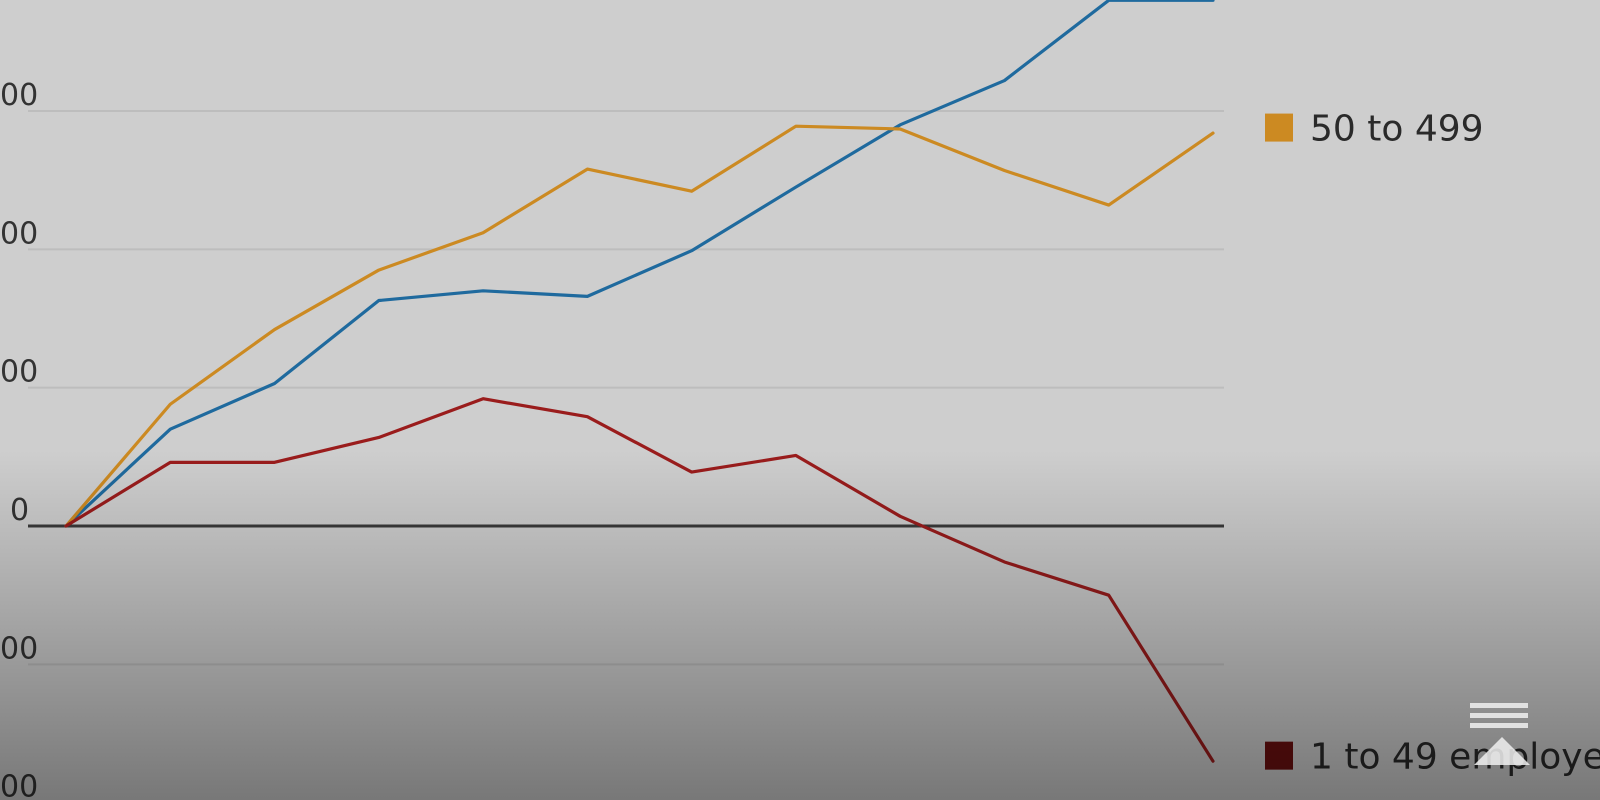 Image resolution: width=1600 pixels, height=800 pixels. I want to click on legend-label: 50 to 499, so click(1397, 129).